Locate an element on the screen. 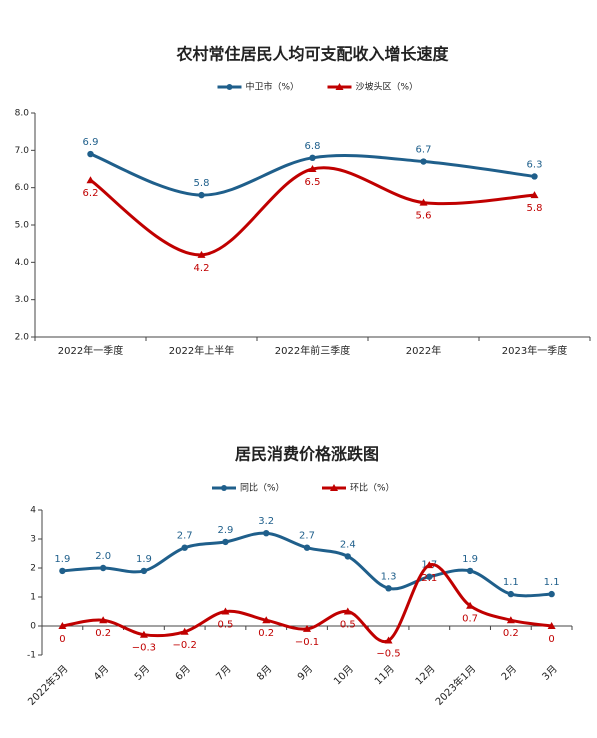  y-tick-label: 2.0 is located at coordinates (22, 338).